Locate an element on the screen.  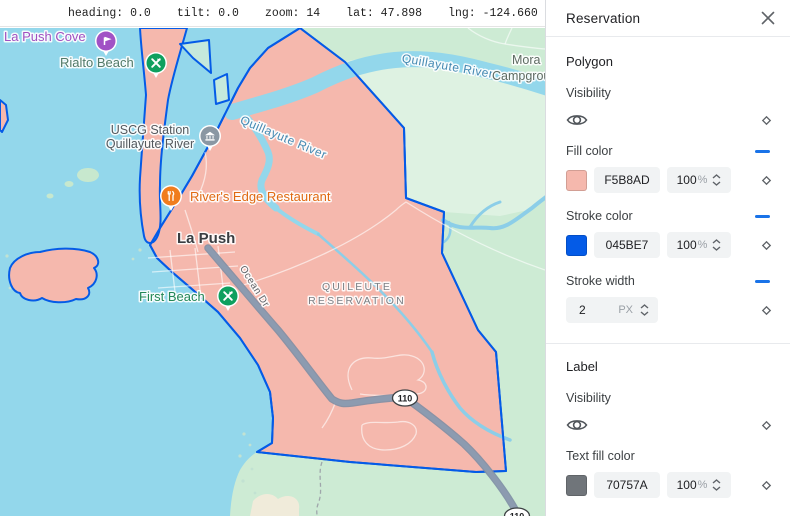
stroke-width-row: 2 PX is located at coordinates (669, 310).